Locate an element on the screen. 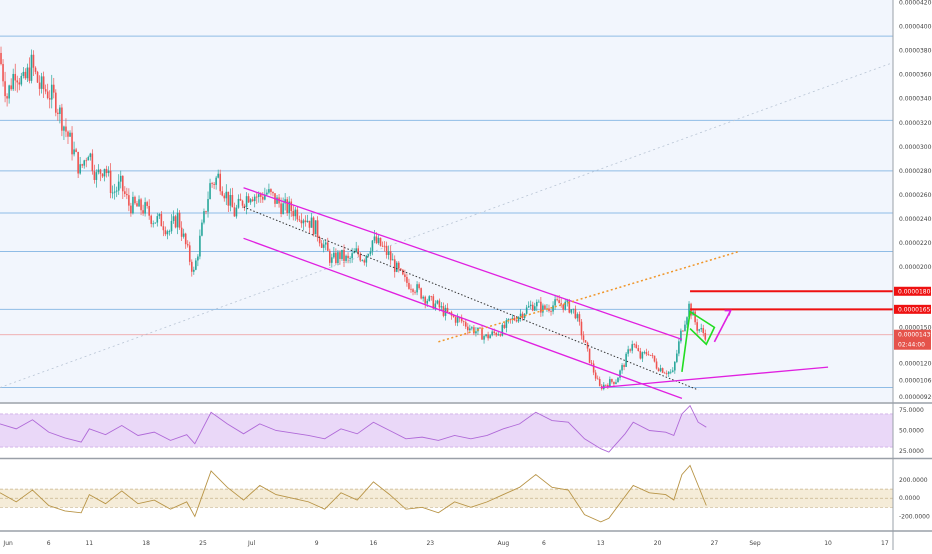 The image size is (932, 554). rsi-line is located at coordinates (353, 428).